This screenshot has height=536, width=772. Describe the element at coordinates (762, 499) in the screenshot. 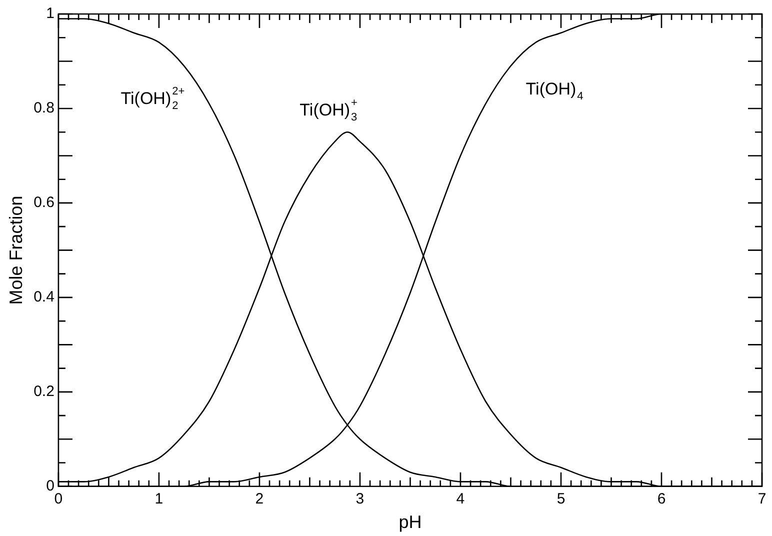

I see `x-tick-label: 7` at that location.